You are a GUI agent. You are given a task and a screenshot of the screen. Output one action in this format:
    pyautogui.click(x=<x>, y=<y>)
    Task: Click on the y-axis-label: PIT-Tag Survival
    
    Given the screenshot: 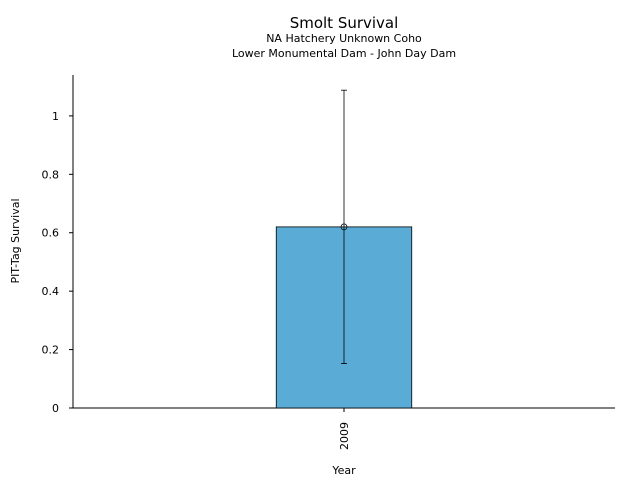 What is the action you would take?
    pyautogui.click(x=15, y=240)
    